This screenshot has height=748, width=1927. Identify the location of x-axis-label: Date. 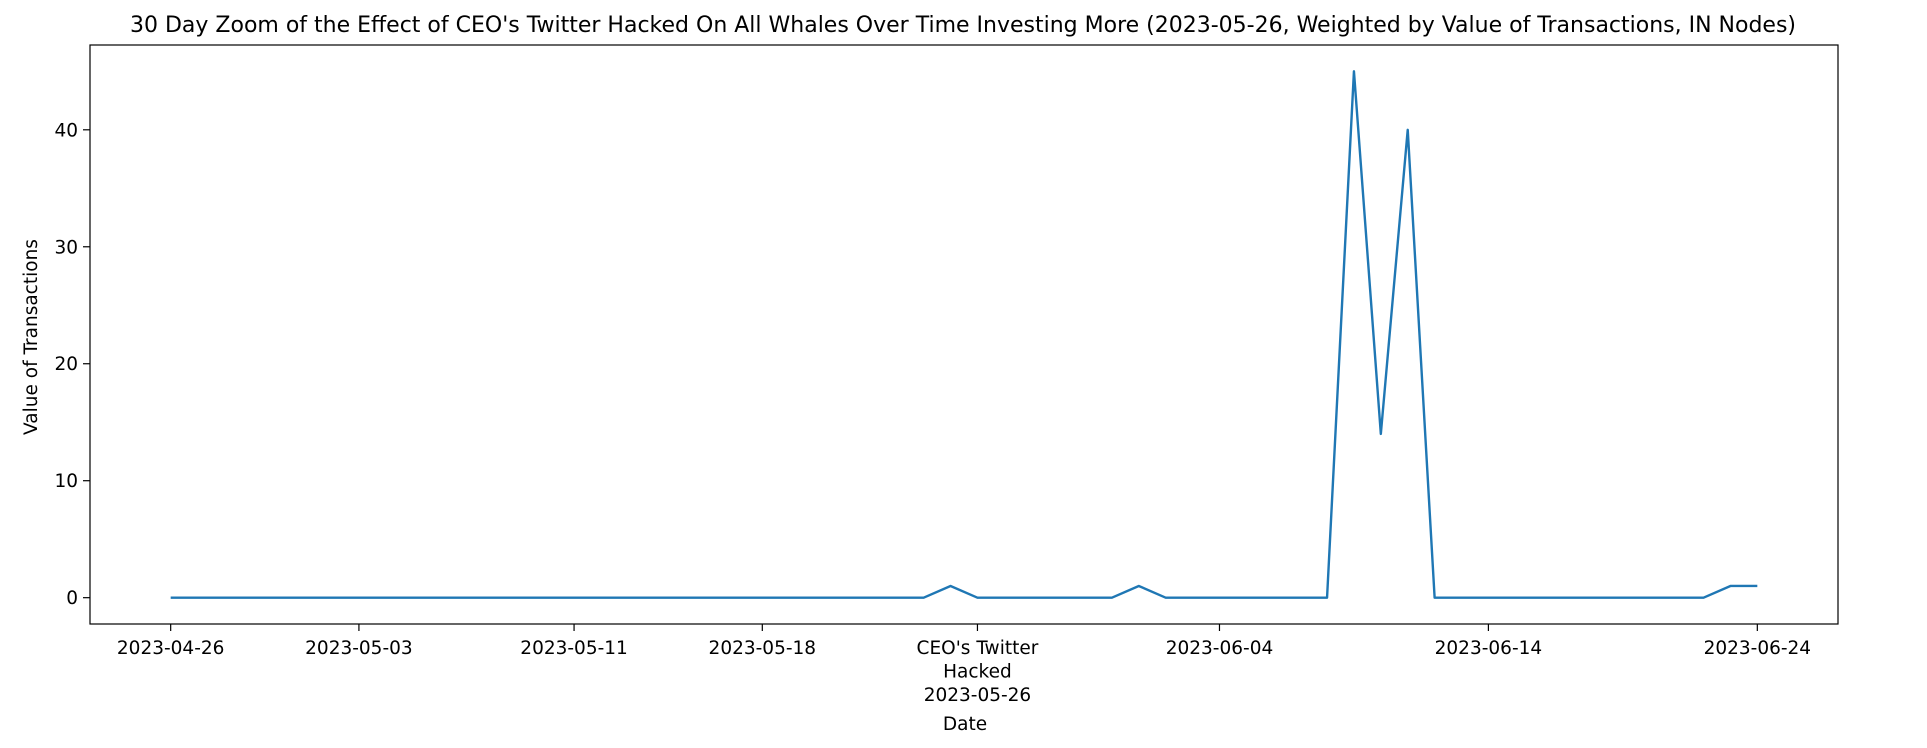
(965, 724).